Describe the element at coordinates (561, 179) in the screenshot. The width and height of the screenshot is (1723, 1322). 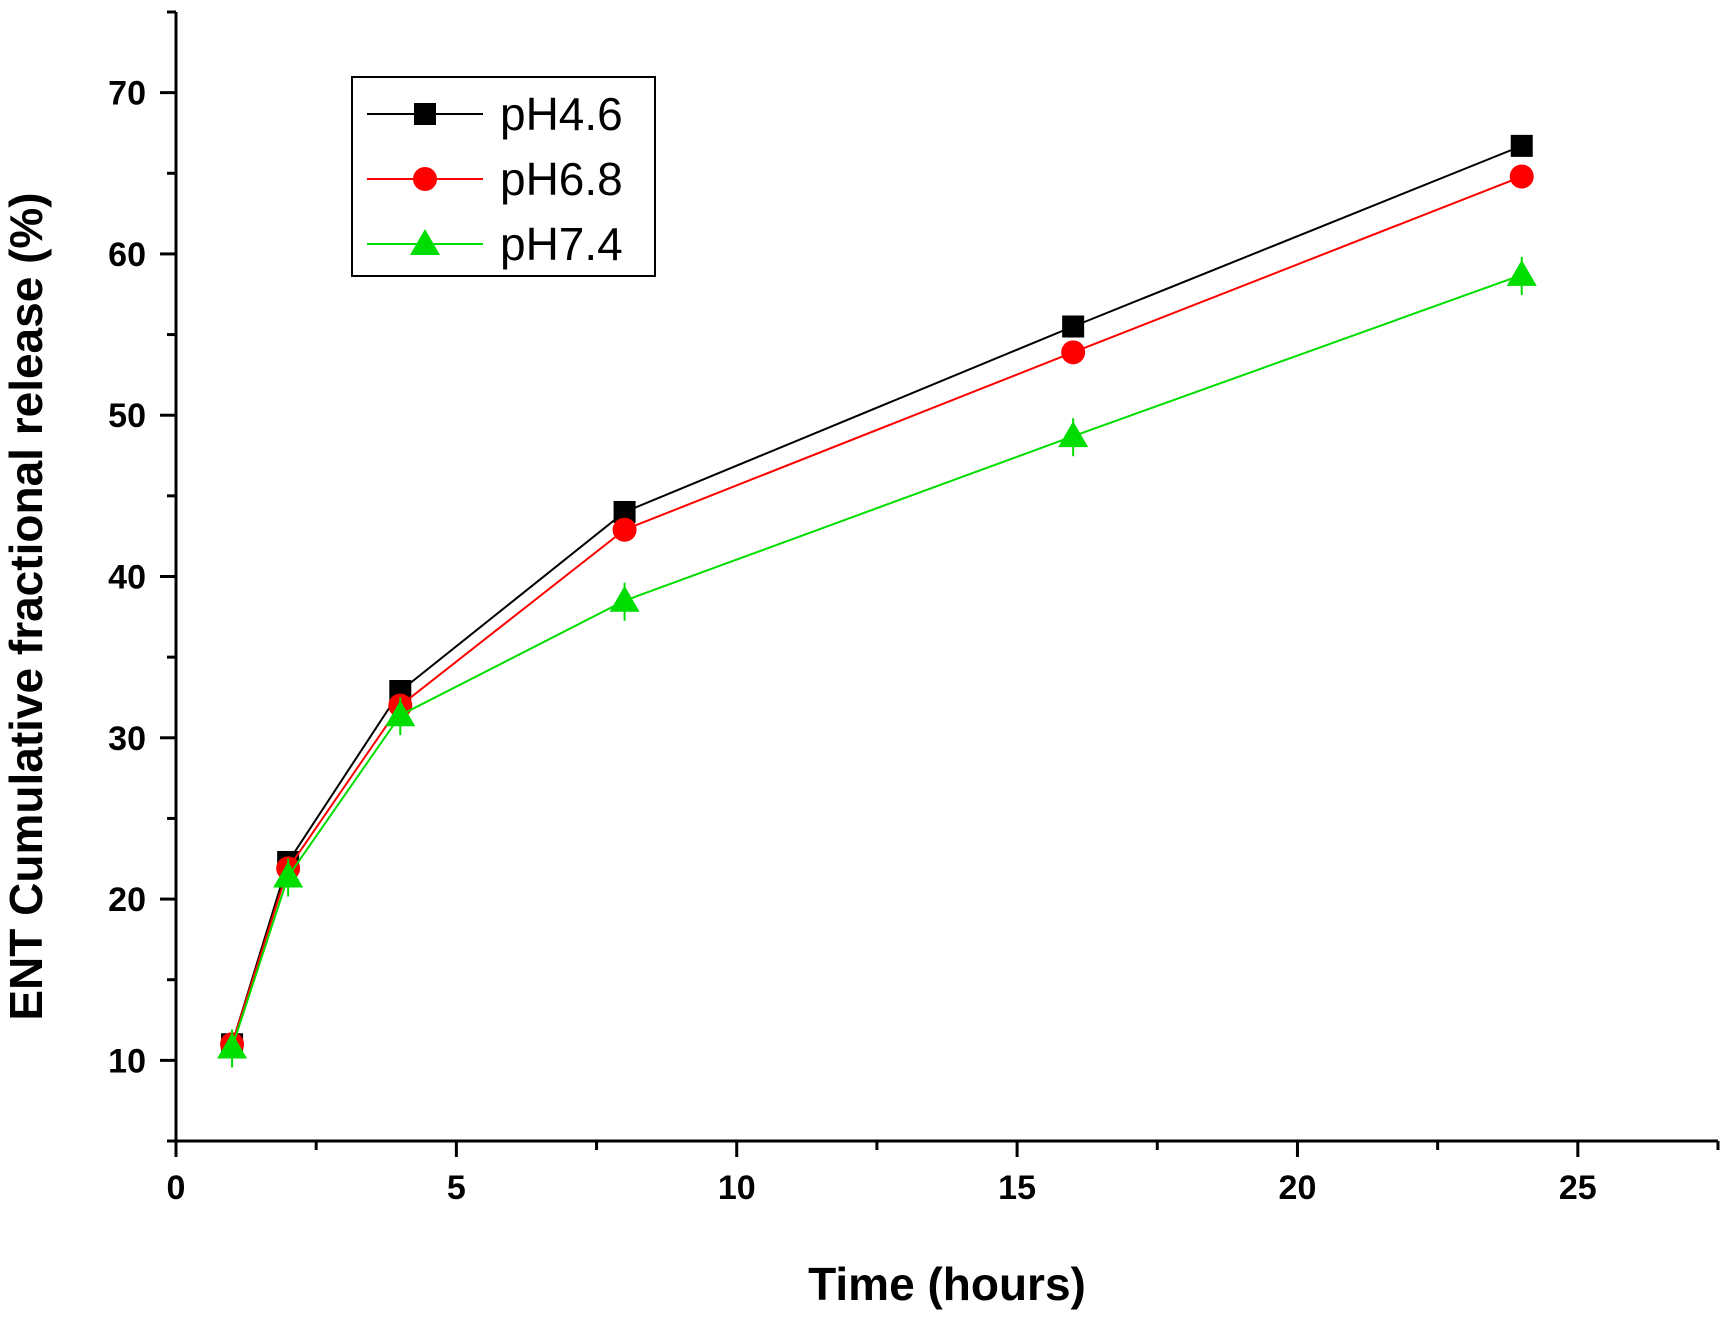
I see `legend-label: pH6.8` at that location.